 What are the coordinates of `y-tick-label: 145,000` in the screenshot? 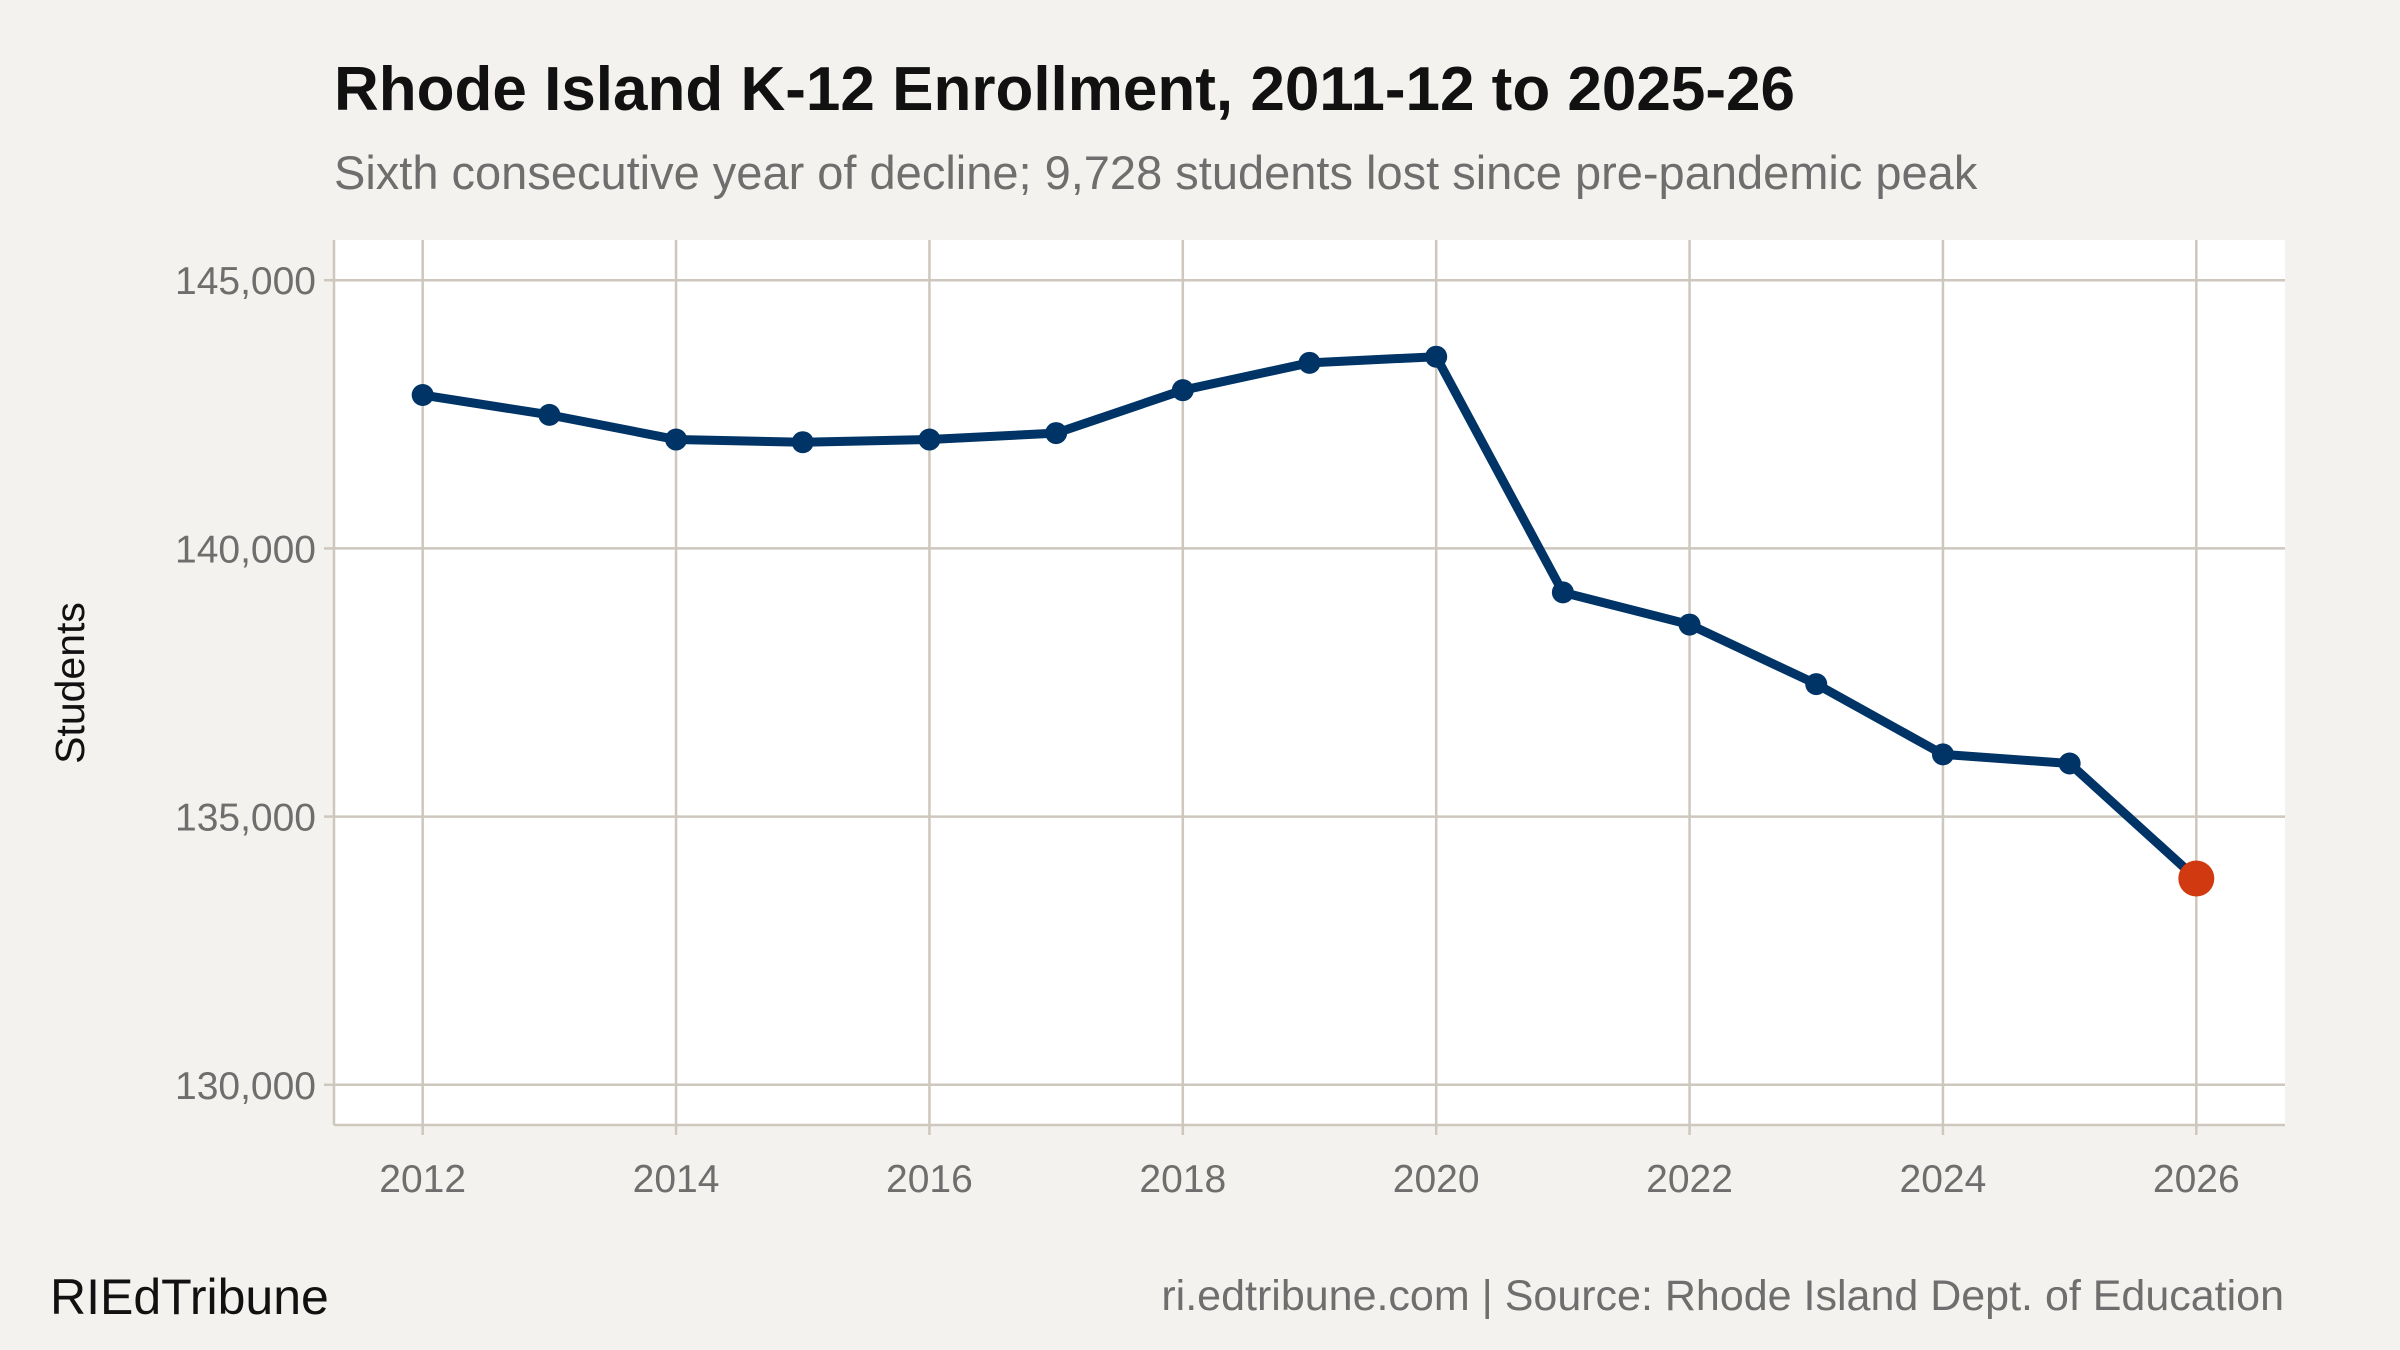 It's located at (245, 281).